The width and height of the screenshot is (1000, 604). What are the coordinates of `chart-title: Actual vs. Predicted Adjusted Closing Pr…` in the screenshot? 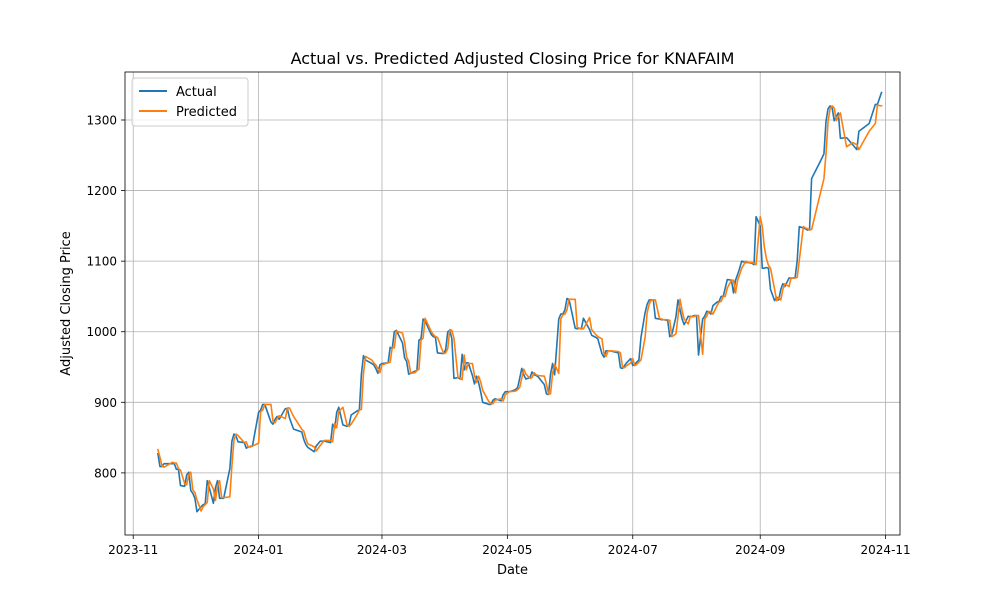 It's located at (513, 58).